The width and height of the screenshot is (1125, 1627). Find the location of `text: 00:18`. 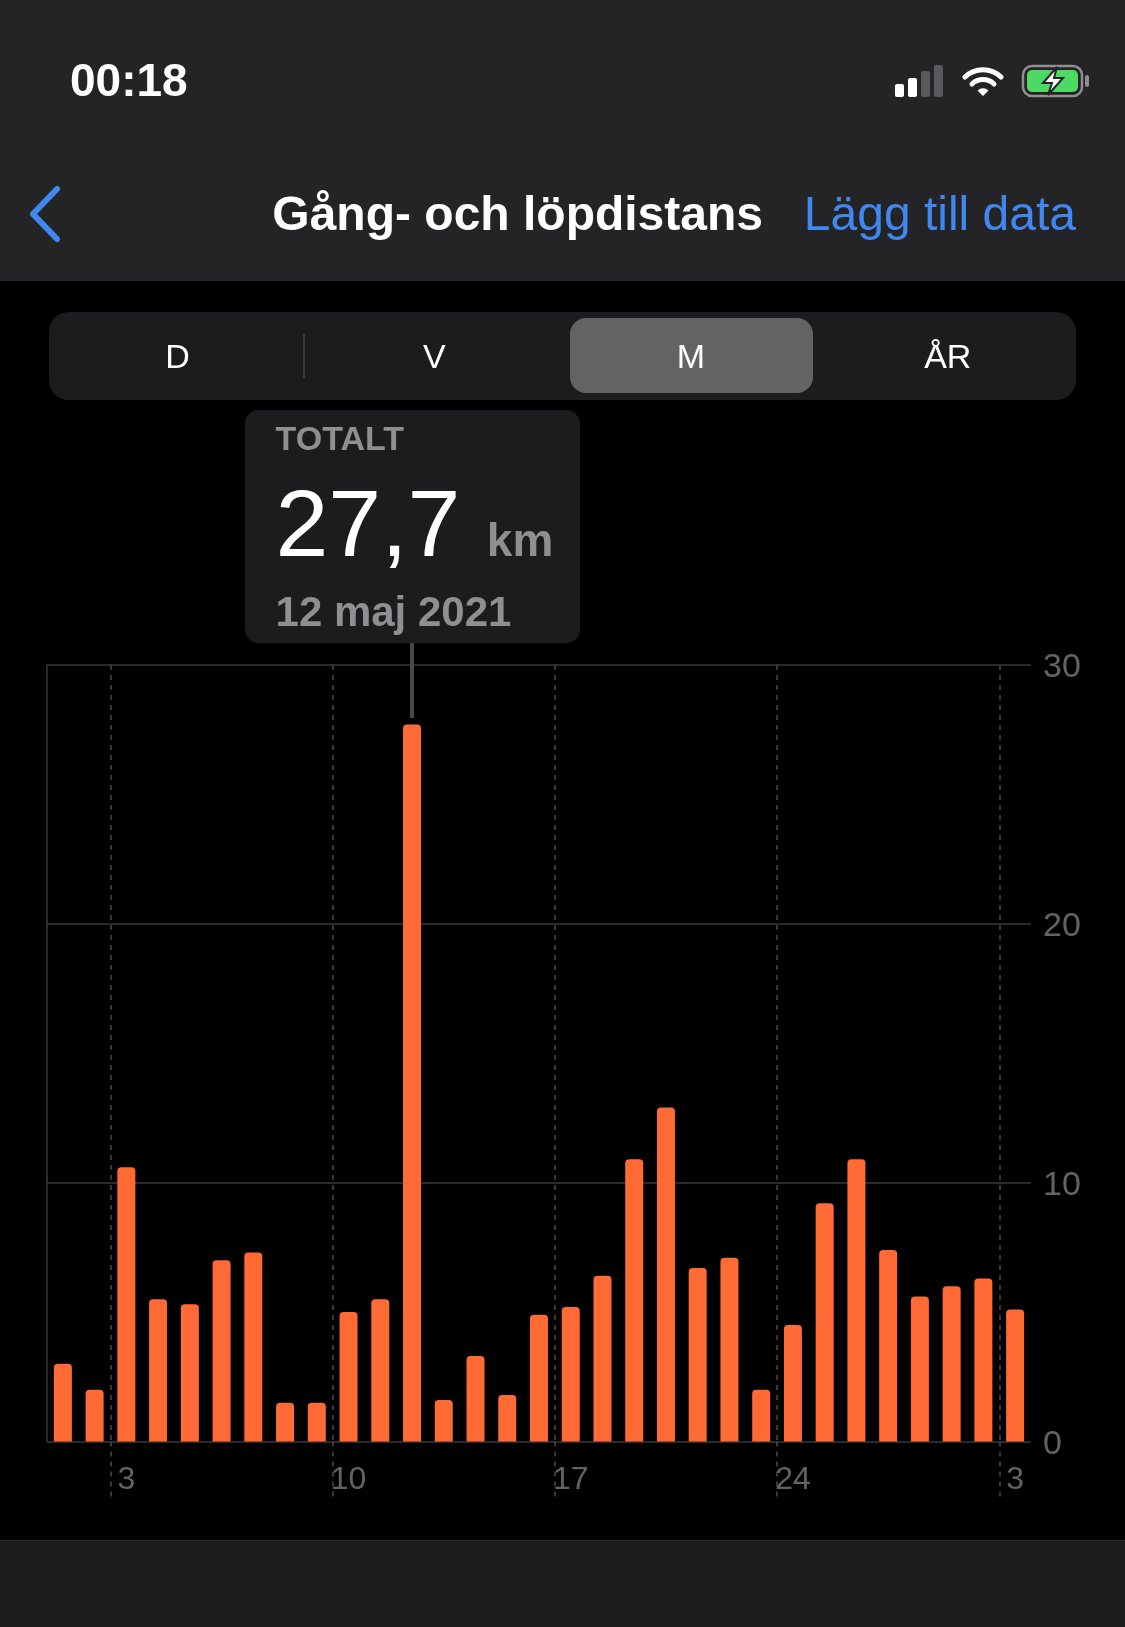

text: 00:18 is located at coordinates (129, 80).